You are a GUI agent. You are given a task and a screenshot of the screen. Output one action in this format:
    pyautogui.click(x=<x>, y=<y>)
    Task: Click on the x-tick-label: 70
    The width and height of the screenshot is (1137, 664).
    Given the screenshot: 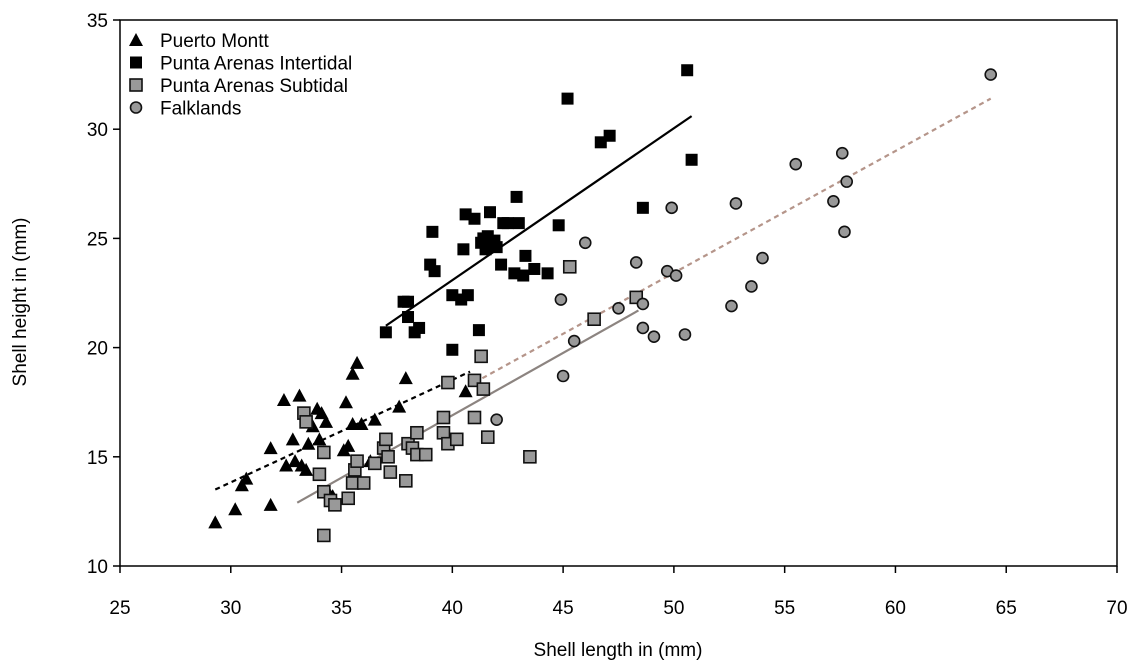 What is the action you would take?
    pyautogui.click(x=1116, y=608)
    